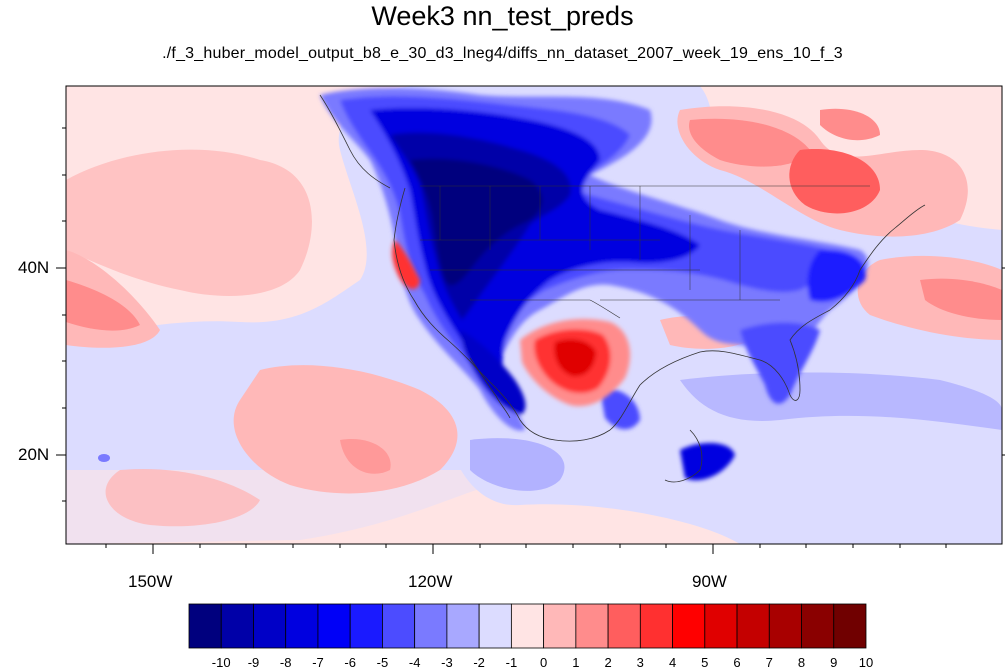  Describe the element at coordinates (866, 662) in the screenshot. I see `colorbar-label: 10` at that location.